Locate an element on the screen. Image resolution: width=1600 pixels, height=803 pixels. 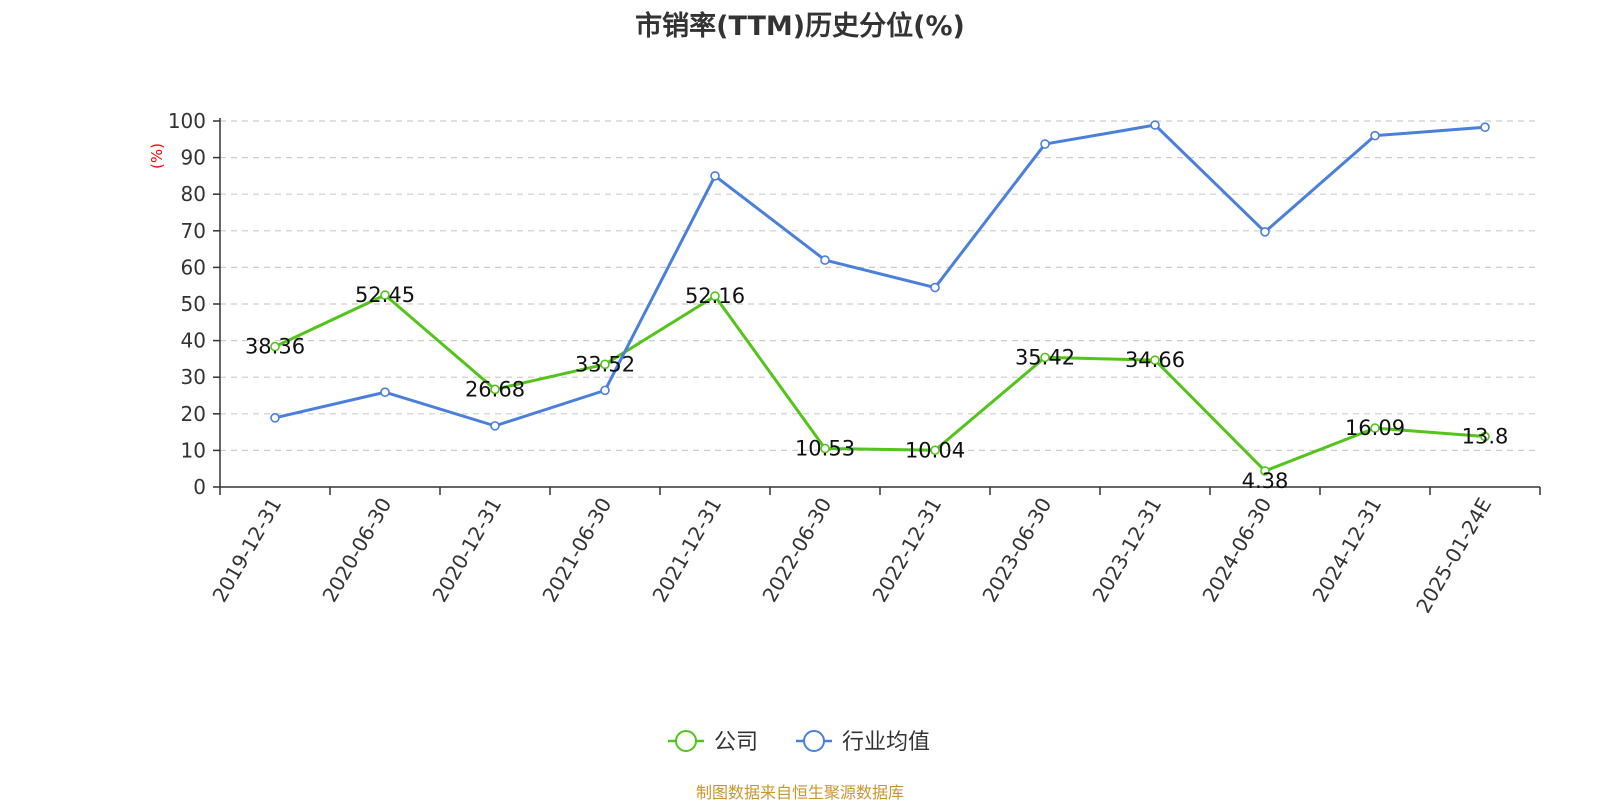
legend: 公司 行业均值 is located at coordinates (799, 742).